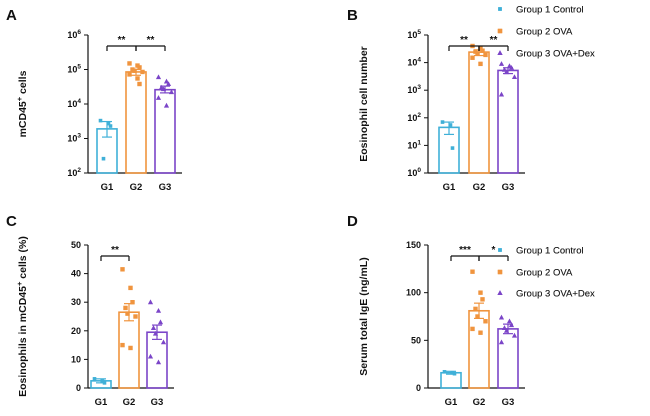 This screenshot has height=416, width=650. I want to click on y-tick-label-exp: 2, so click(419, 115).